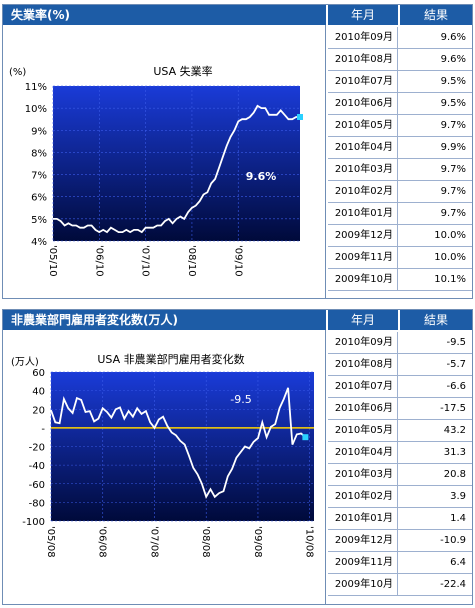  Describe the element at coordinates (39, 242) in the screenshot. I see `y-tick-label: 4%` at that location.